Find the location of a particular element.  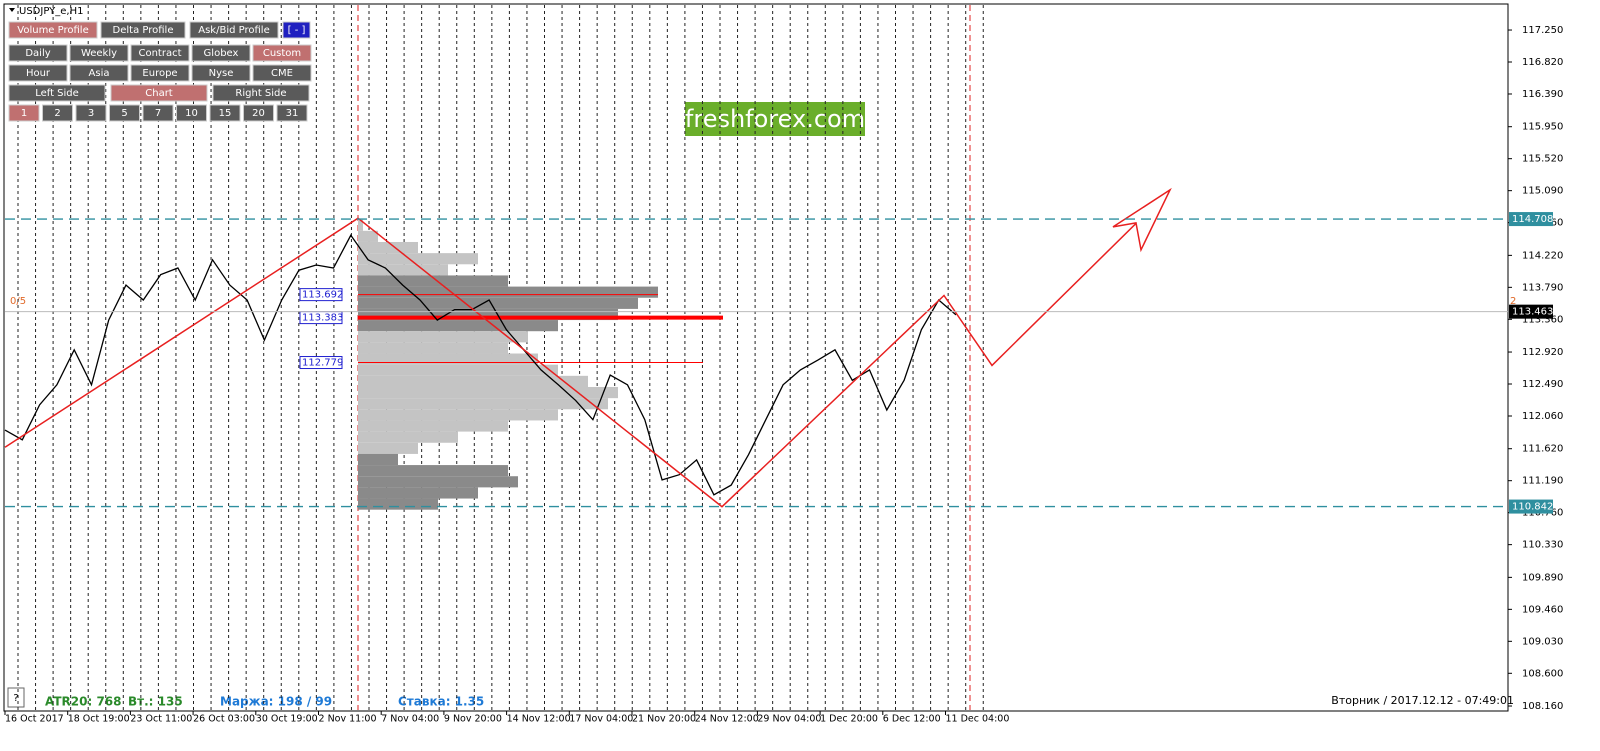

toolbar-button-label: 1 is located at coordinates (24, 113).